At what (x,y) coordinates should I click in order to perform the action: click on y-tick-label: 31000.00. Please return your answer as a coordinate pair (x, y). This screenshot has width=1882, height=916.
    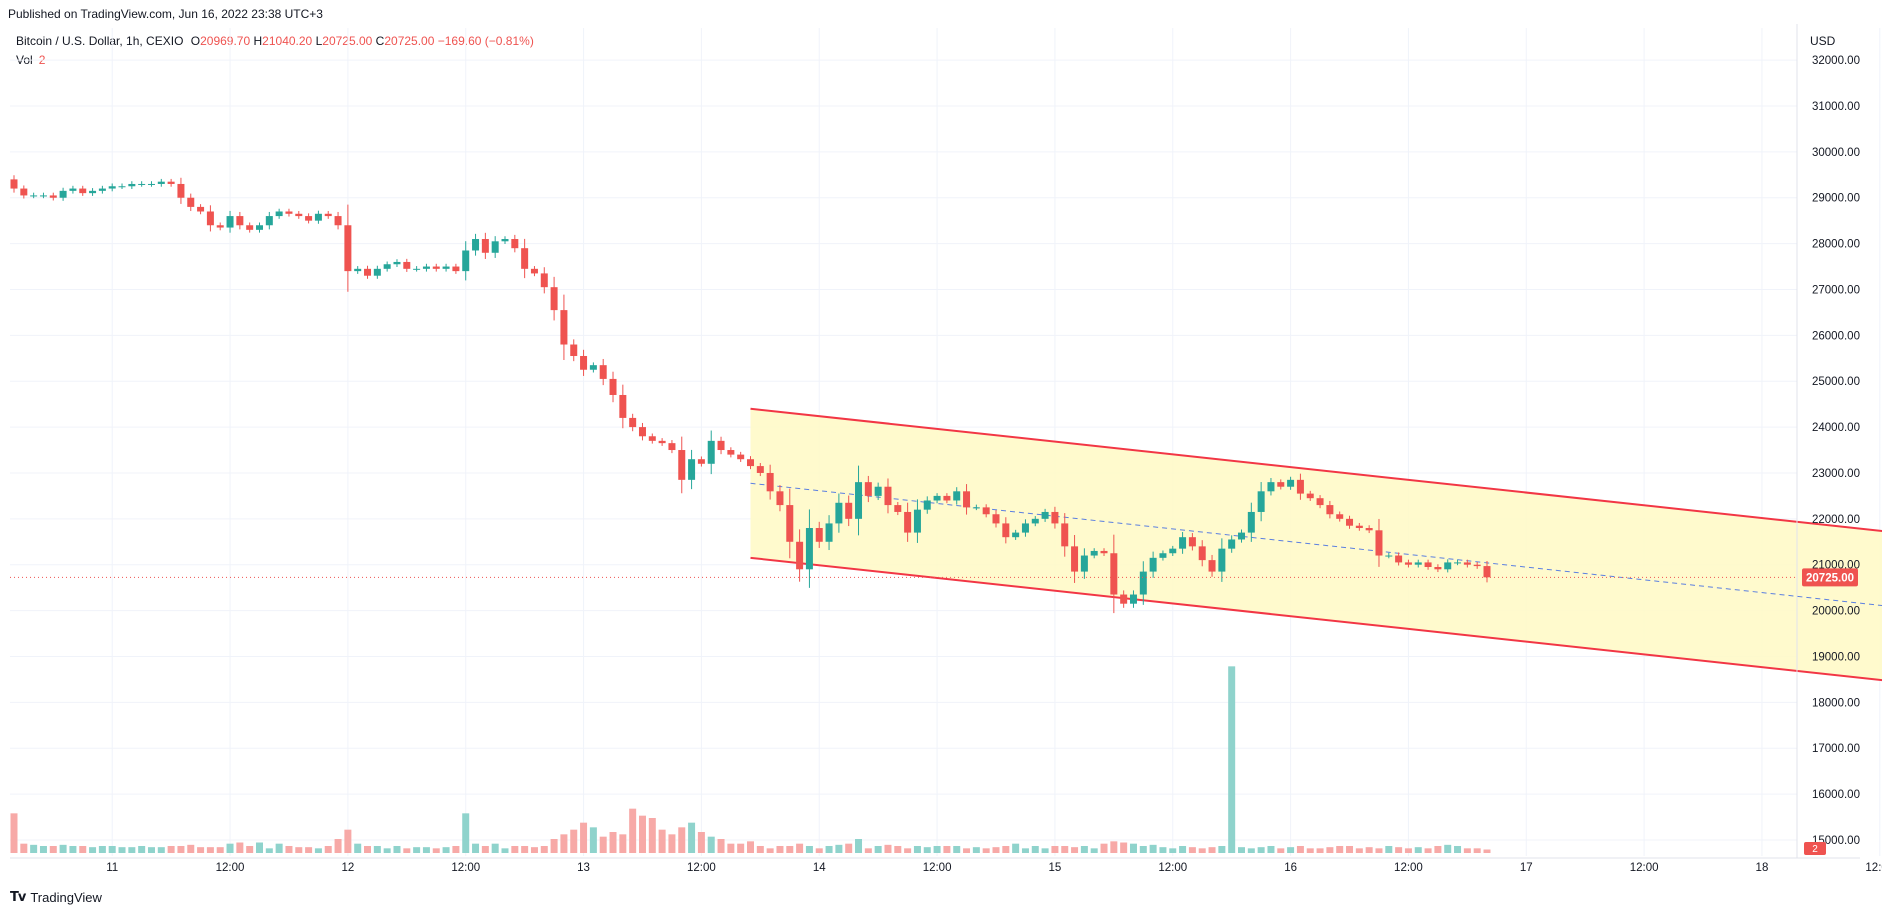
    Looking at the image, I should click on (1836, 107).